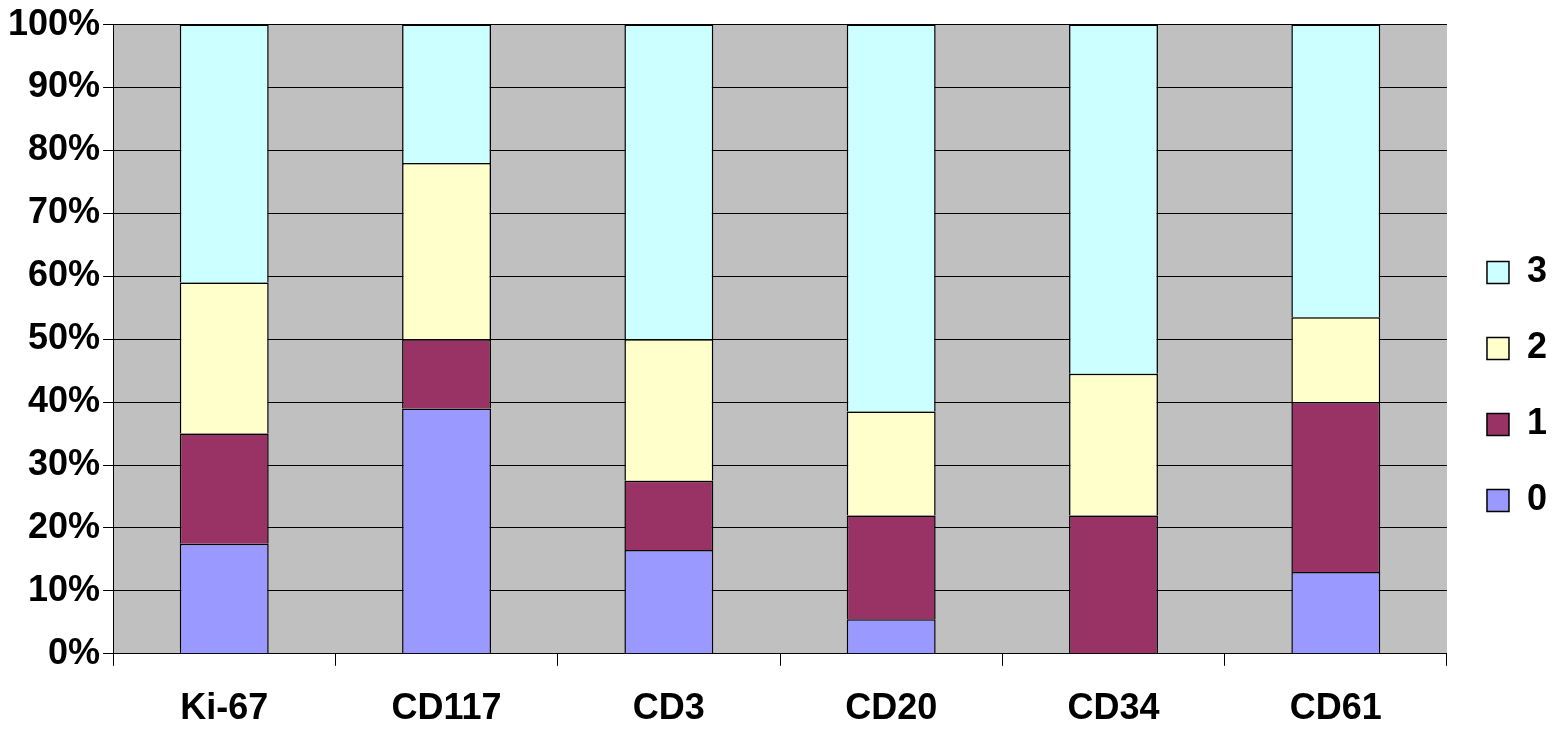 The height and width of the screenshot is (753, 1562). Describe the element at coordinates (54, 22) in the screenshot. I see `y-tick-label: 100%` at that location.